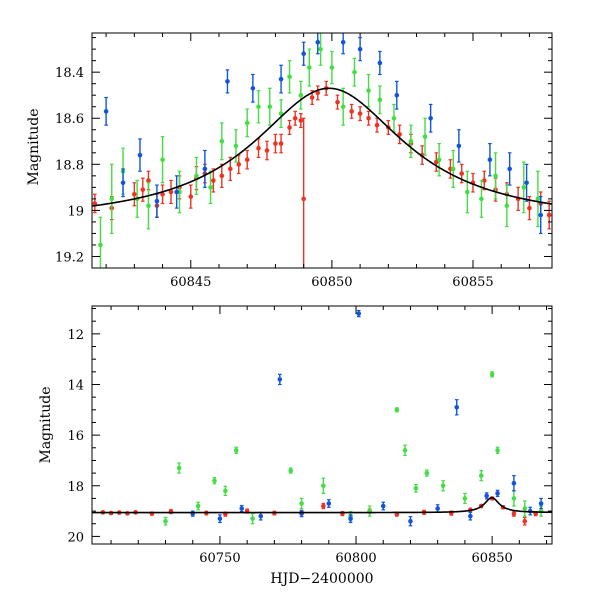  What do you see at coordinates (34, 146) in the screenshot?
I see `top-y-axis-label: Magnitude` at bounding box center [34, 146].